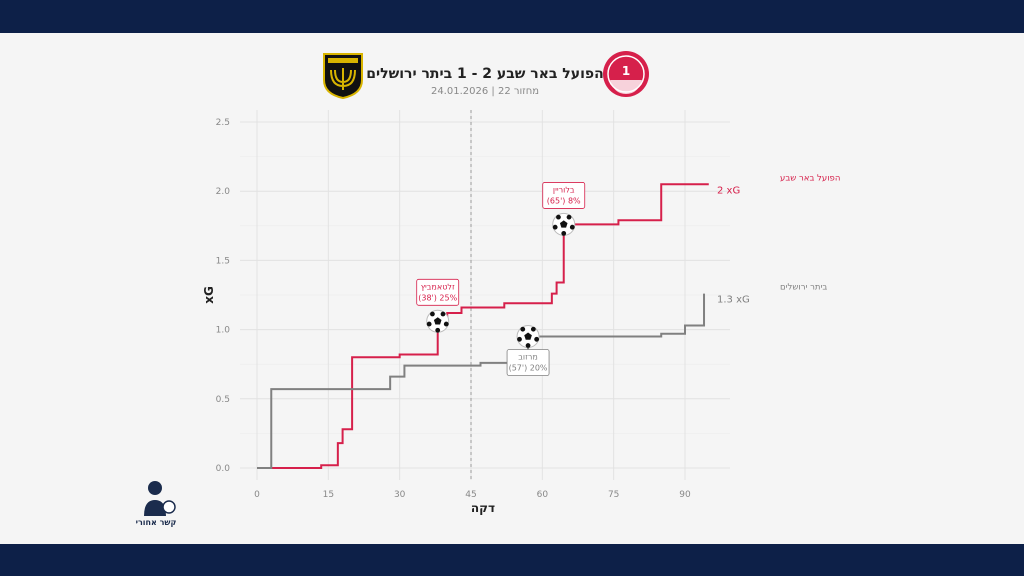 The width and height of the screenshot is (1024, 576). Describe the element at coordinates (209, 295) in the screenshot. I see `y-axis-label: xG` at that location.